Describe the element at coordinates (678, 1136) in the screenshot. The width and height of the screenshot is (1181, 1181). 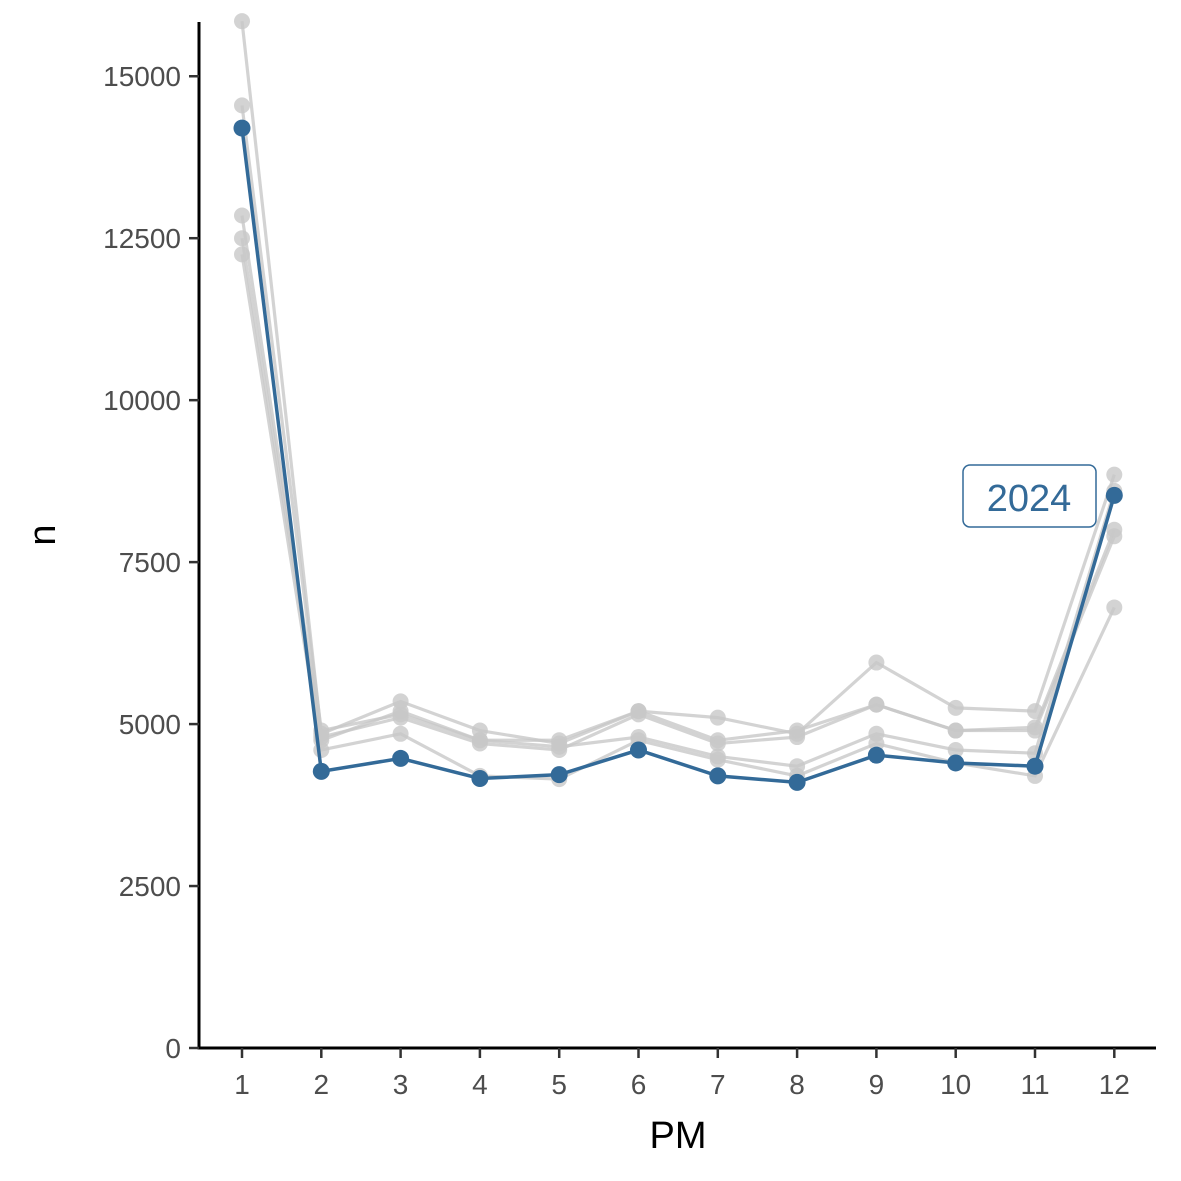
I see `x-axis-title: PM` at that location.